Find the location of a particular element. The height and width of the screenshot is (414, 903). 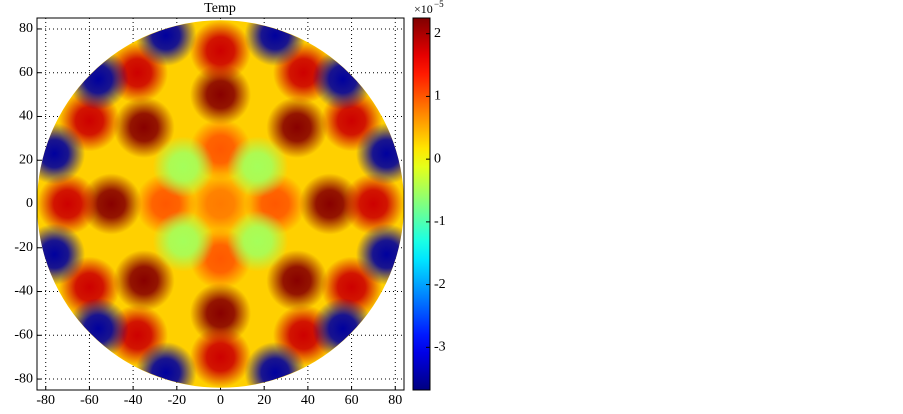

x-tick-label: -80 is located at coordinates (45, 400).